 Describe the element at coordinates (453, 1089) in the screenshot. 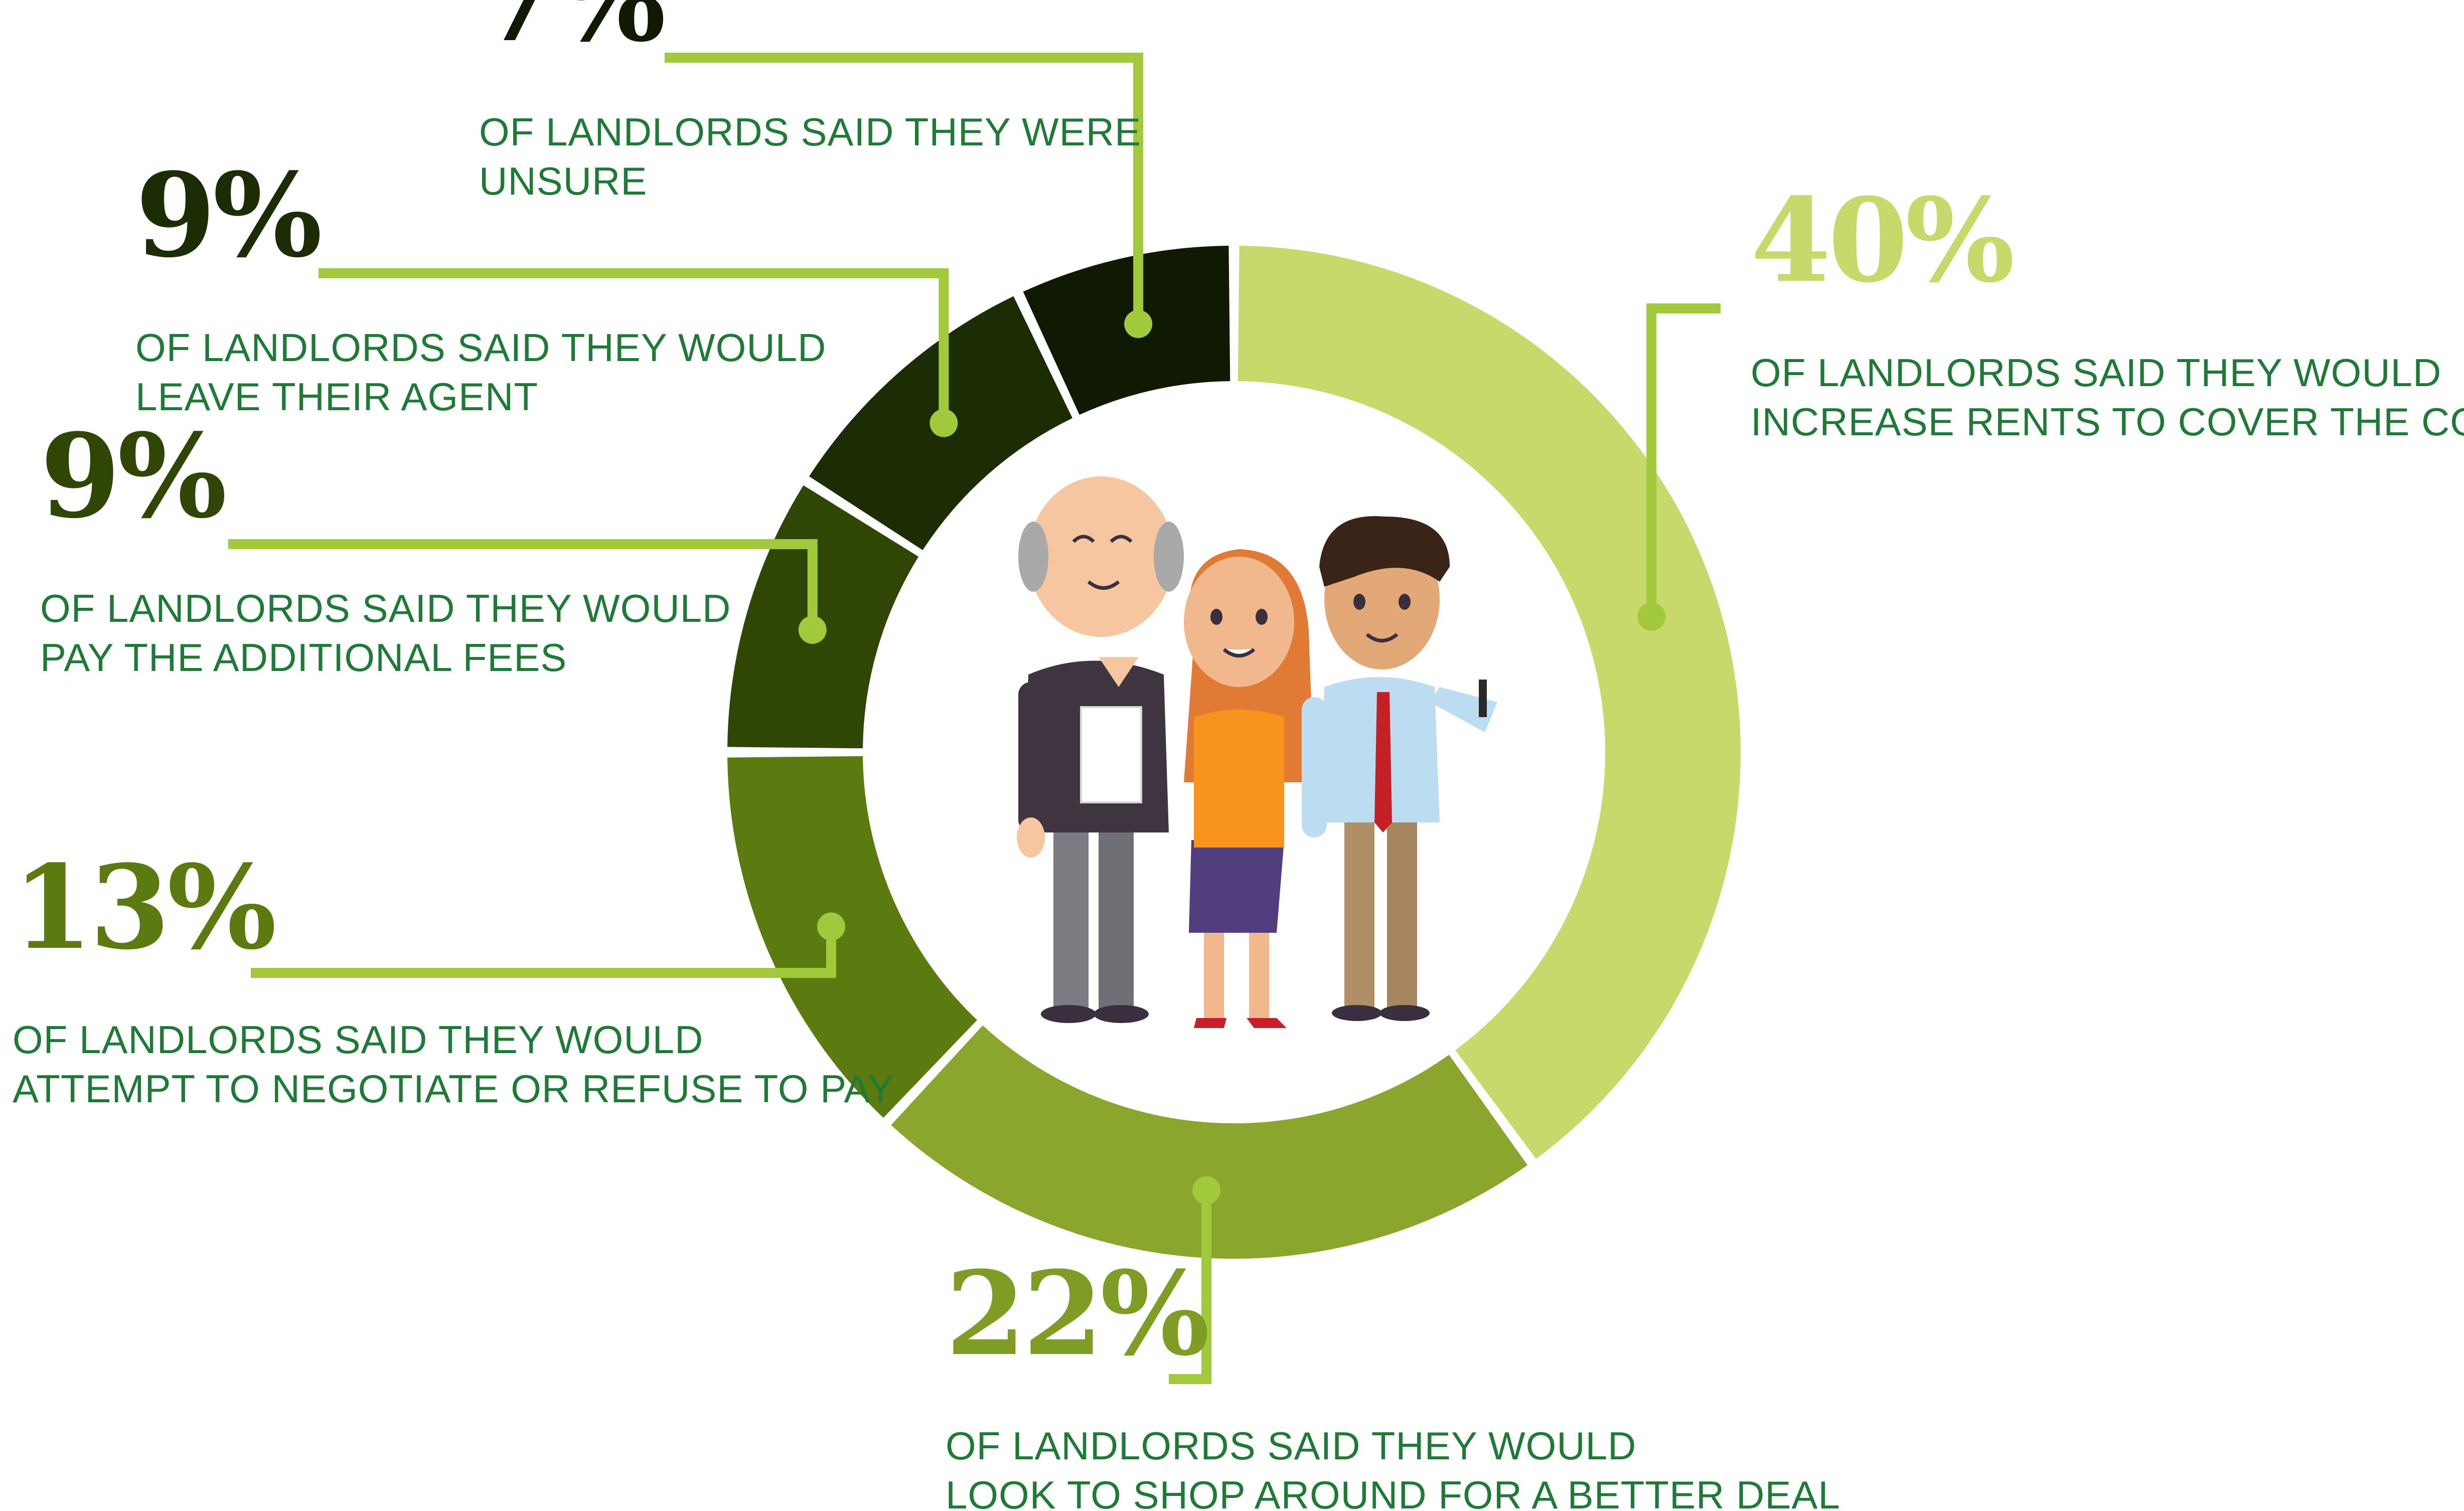

I see `description-line-2-negotiate: ATTEMPT TO NEGOTIATE OR REFUSE TO PAY` at that location.